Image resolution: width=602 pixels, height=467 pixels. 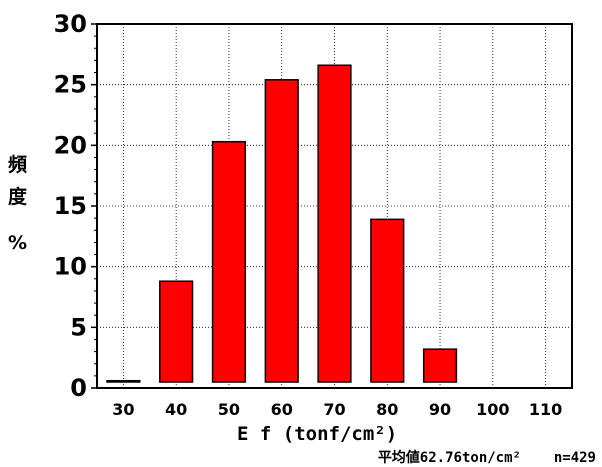 What do you see at coordinates (78, 388) in the screenshot?
I see `y-tick-label: 0` at bounding box center [78, 388].